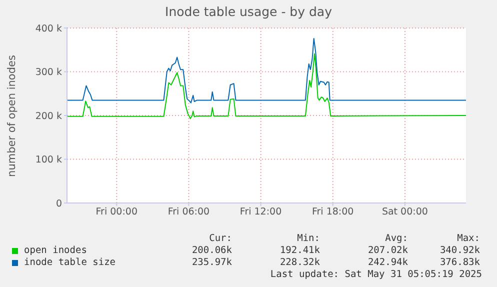 Image resolution: width=497 pixels, height=287 pixels. What do you see at coordinates (48, 116) in the screenshot?
I see `y-tick-label: 200 k` at bounding box center [48, 116].